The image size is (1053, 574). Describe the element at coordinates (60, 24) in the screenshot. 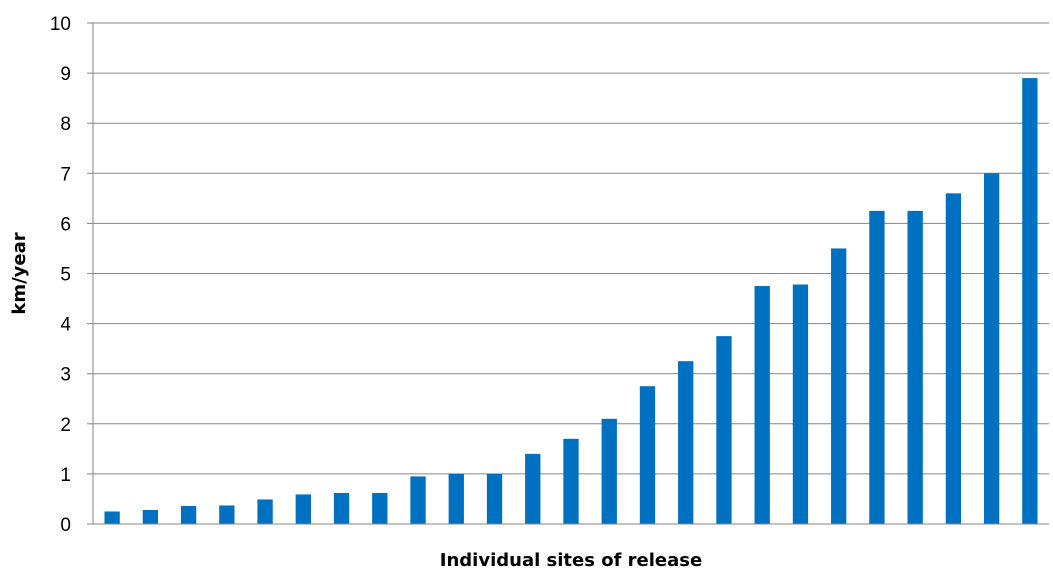

I see `y-tick-label: 10` at that location.